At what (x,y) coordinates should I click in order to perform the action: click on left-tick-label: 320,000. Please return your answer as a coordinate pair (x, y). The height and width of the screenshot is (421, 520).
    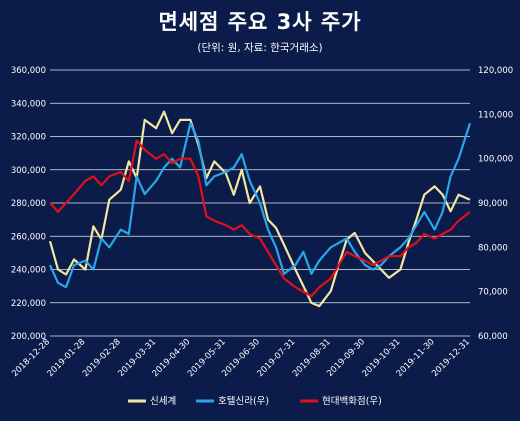
    Looking at the image, I should click on (28, 138).